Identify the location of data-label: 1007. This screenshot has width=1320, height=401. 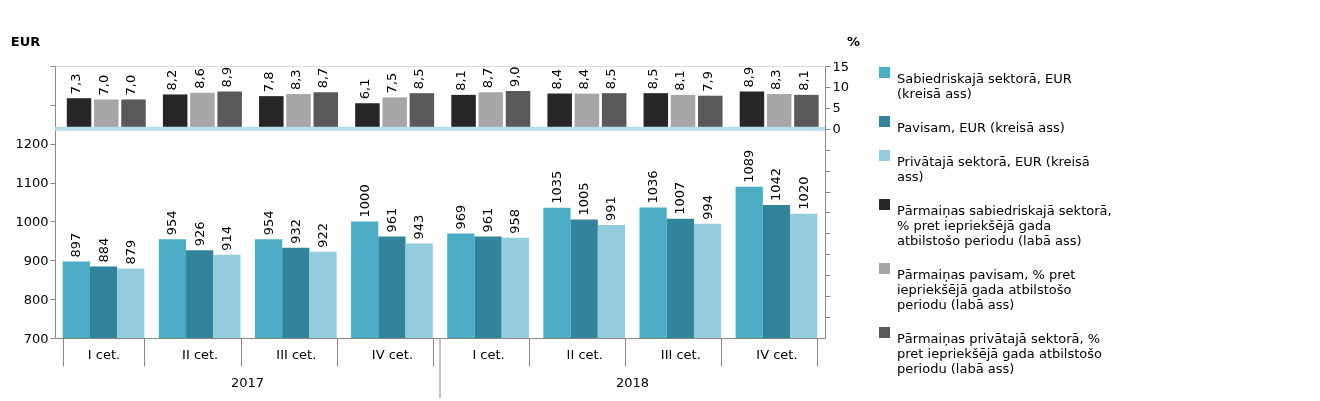
(680, 198).